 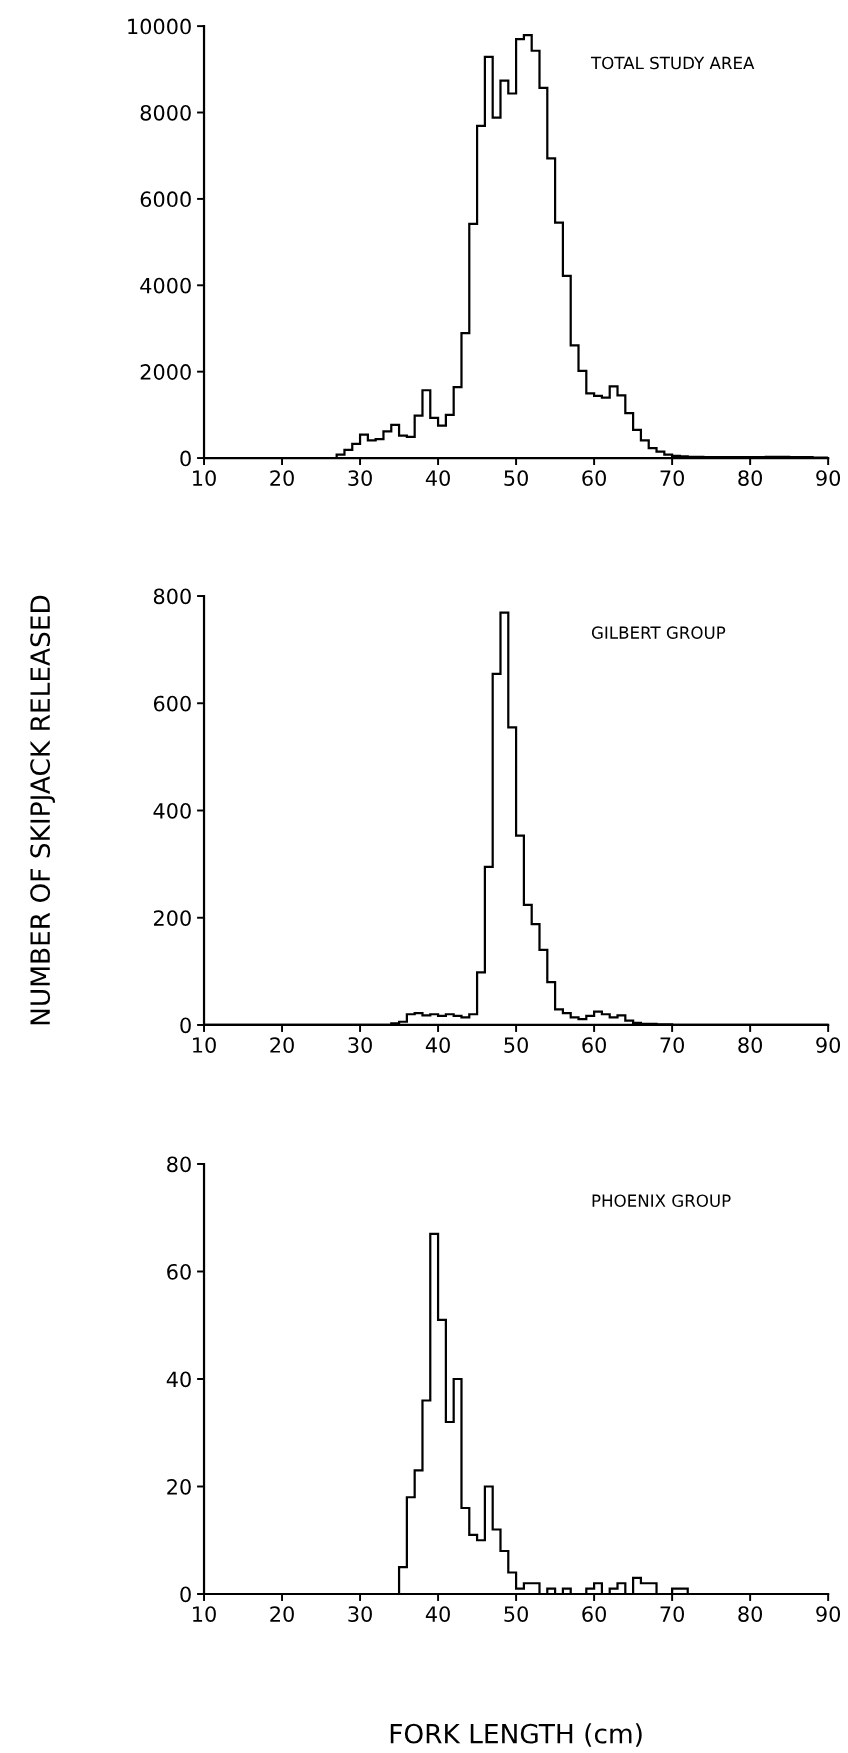 What do you see at coordinates (165, 285) in the screenshot?
I see `y-tick-label: 4000` at bounding box center [165, 285].